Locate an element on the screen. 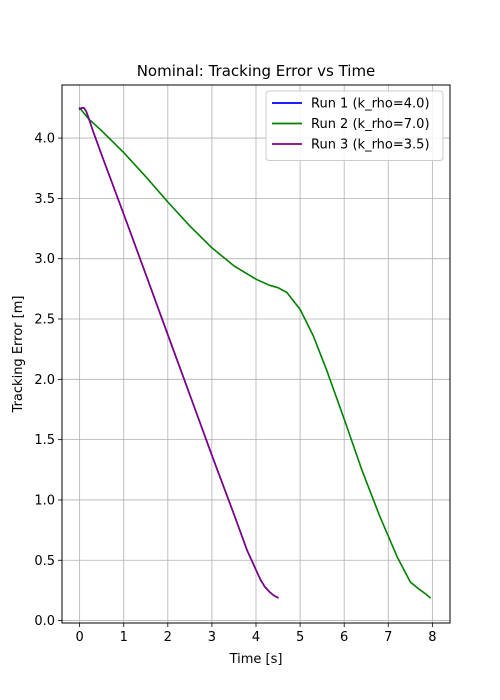 Image resolution: width=500 pixels, height=700 pixels. y-axis-label: Tracking Error [m] is located at coordinates (18, 355).